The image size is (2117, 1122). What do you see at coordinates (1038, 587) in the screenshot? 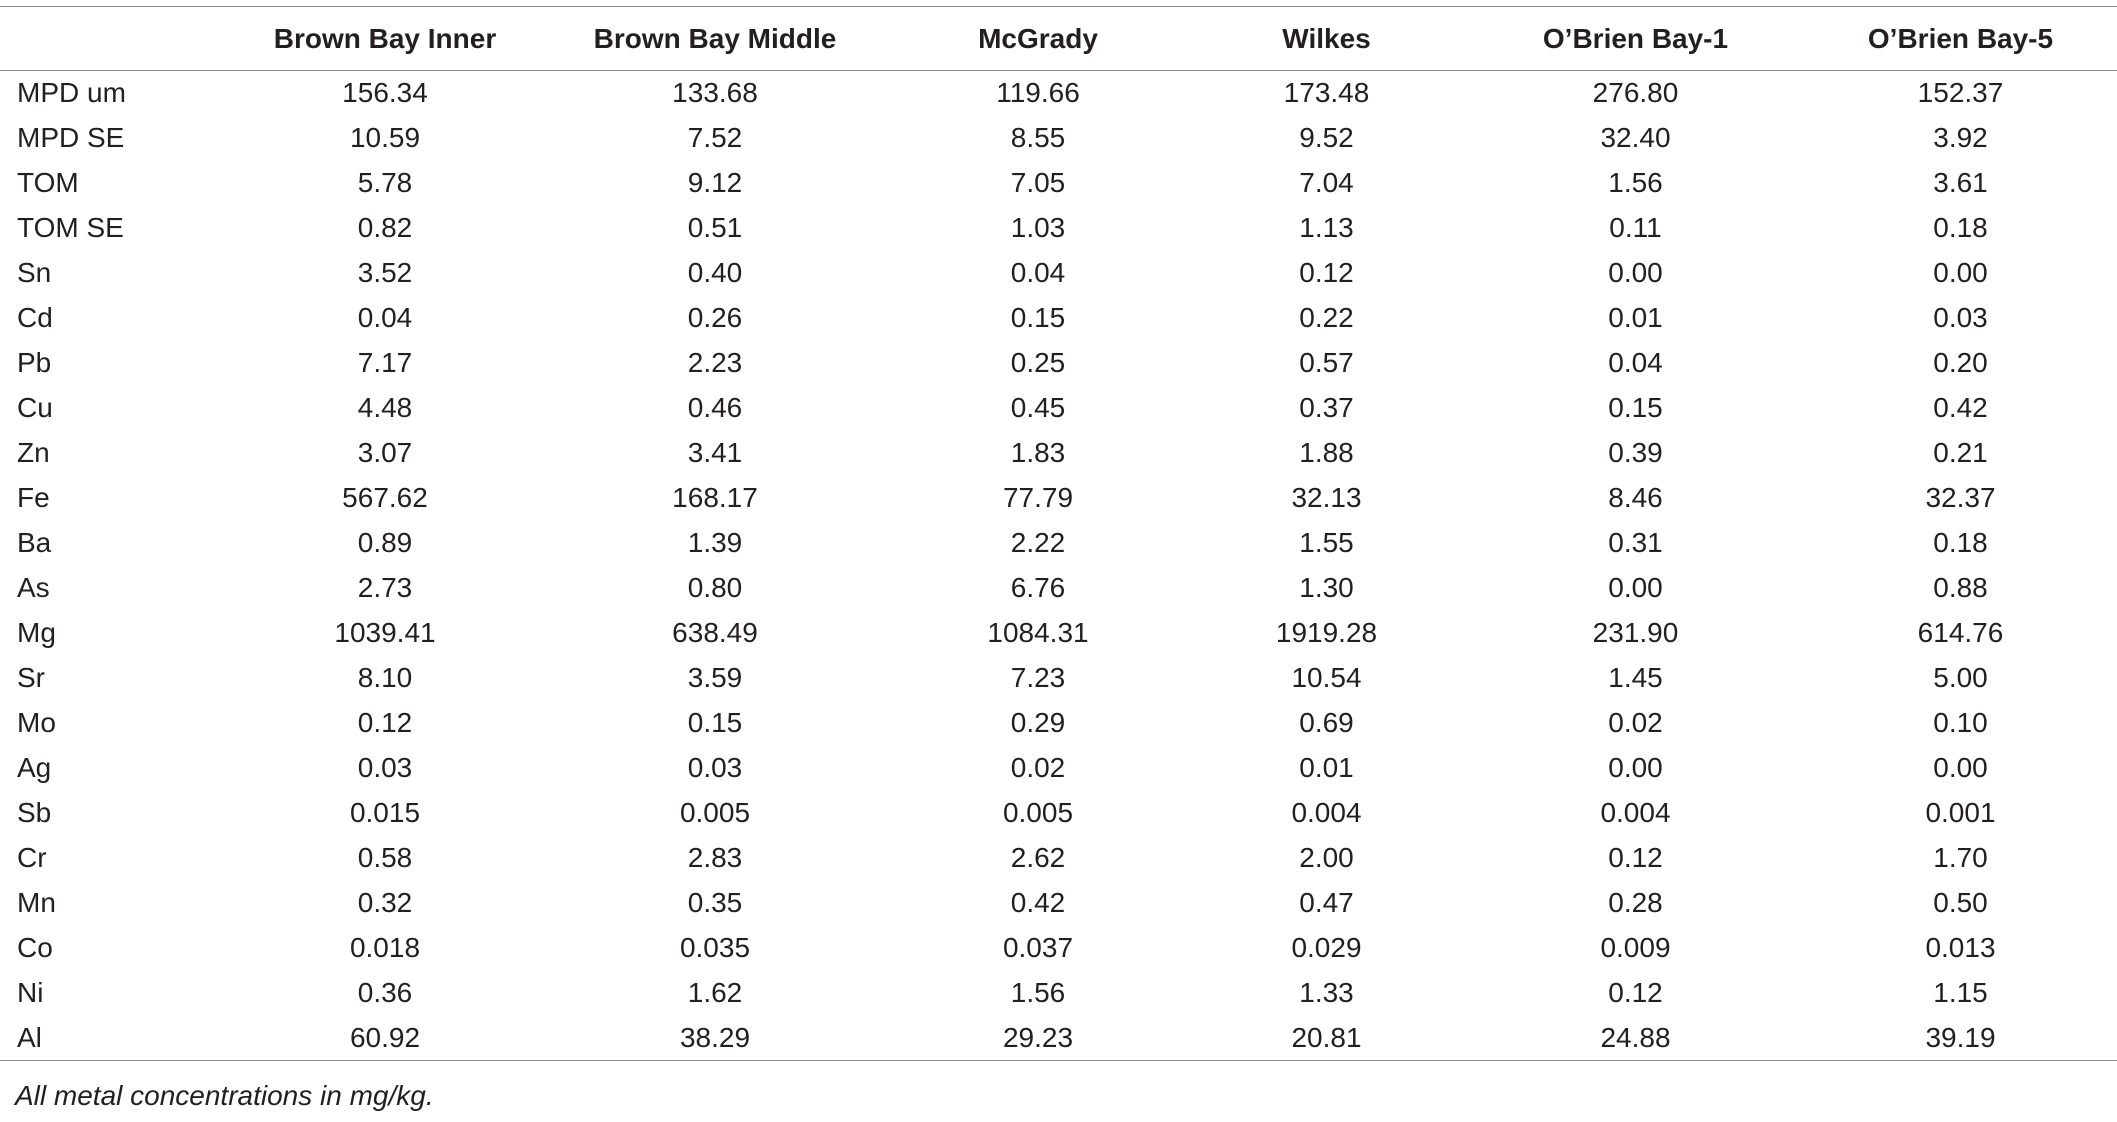
I see `table-cell: 6.76` at bounding box center [1038, 587].